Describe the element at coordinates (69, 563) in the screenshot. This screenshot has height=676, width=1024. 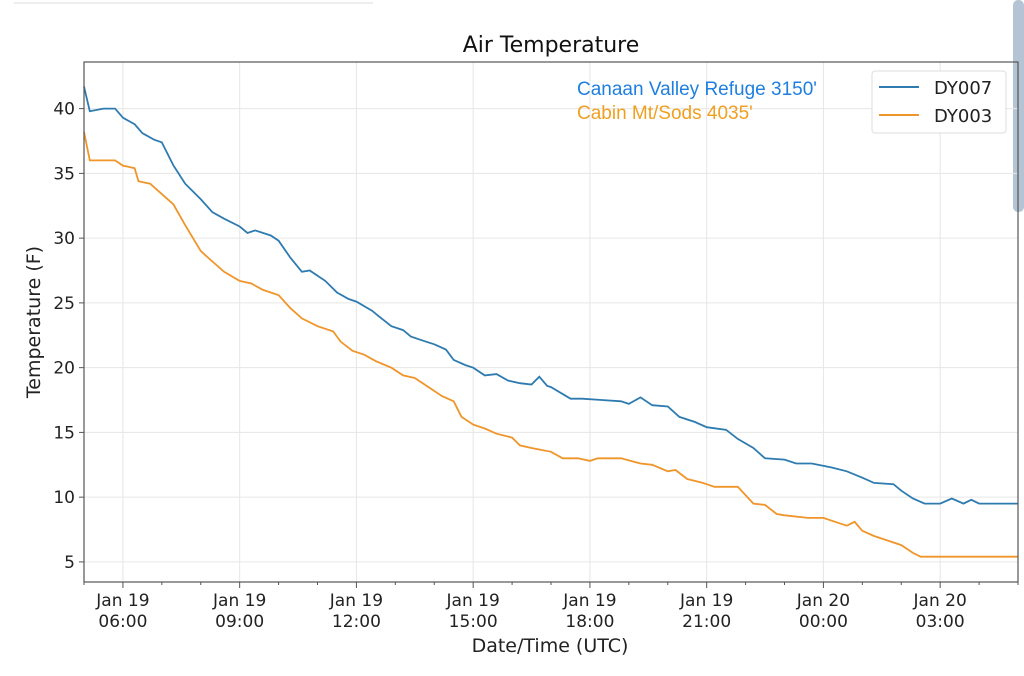
I see `y-tick-label: 5` at that location.